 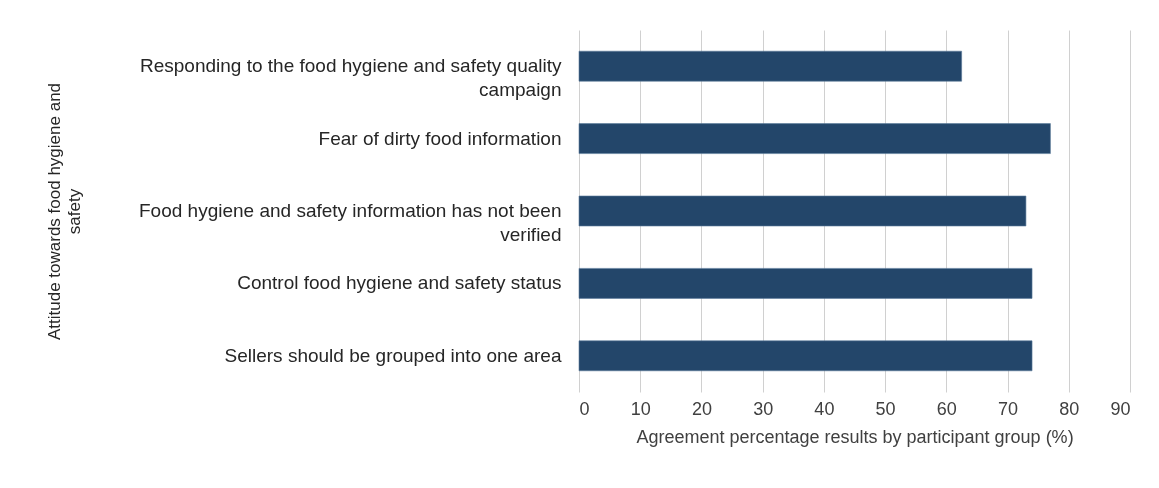 What do you see at coordinates (640, 408) in the screenshot?
I see `x-tick-label: 10` at bounding box center [640, 408].